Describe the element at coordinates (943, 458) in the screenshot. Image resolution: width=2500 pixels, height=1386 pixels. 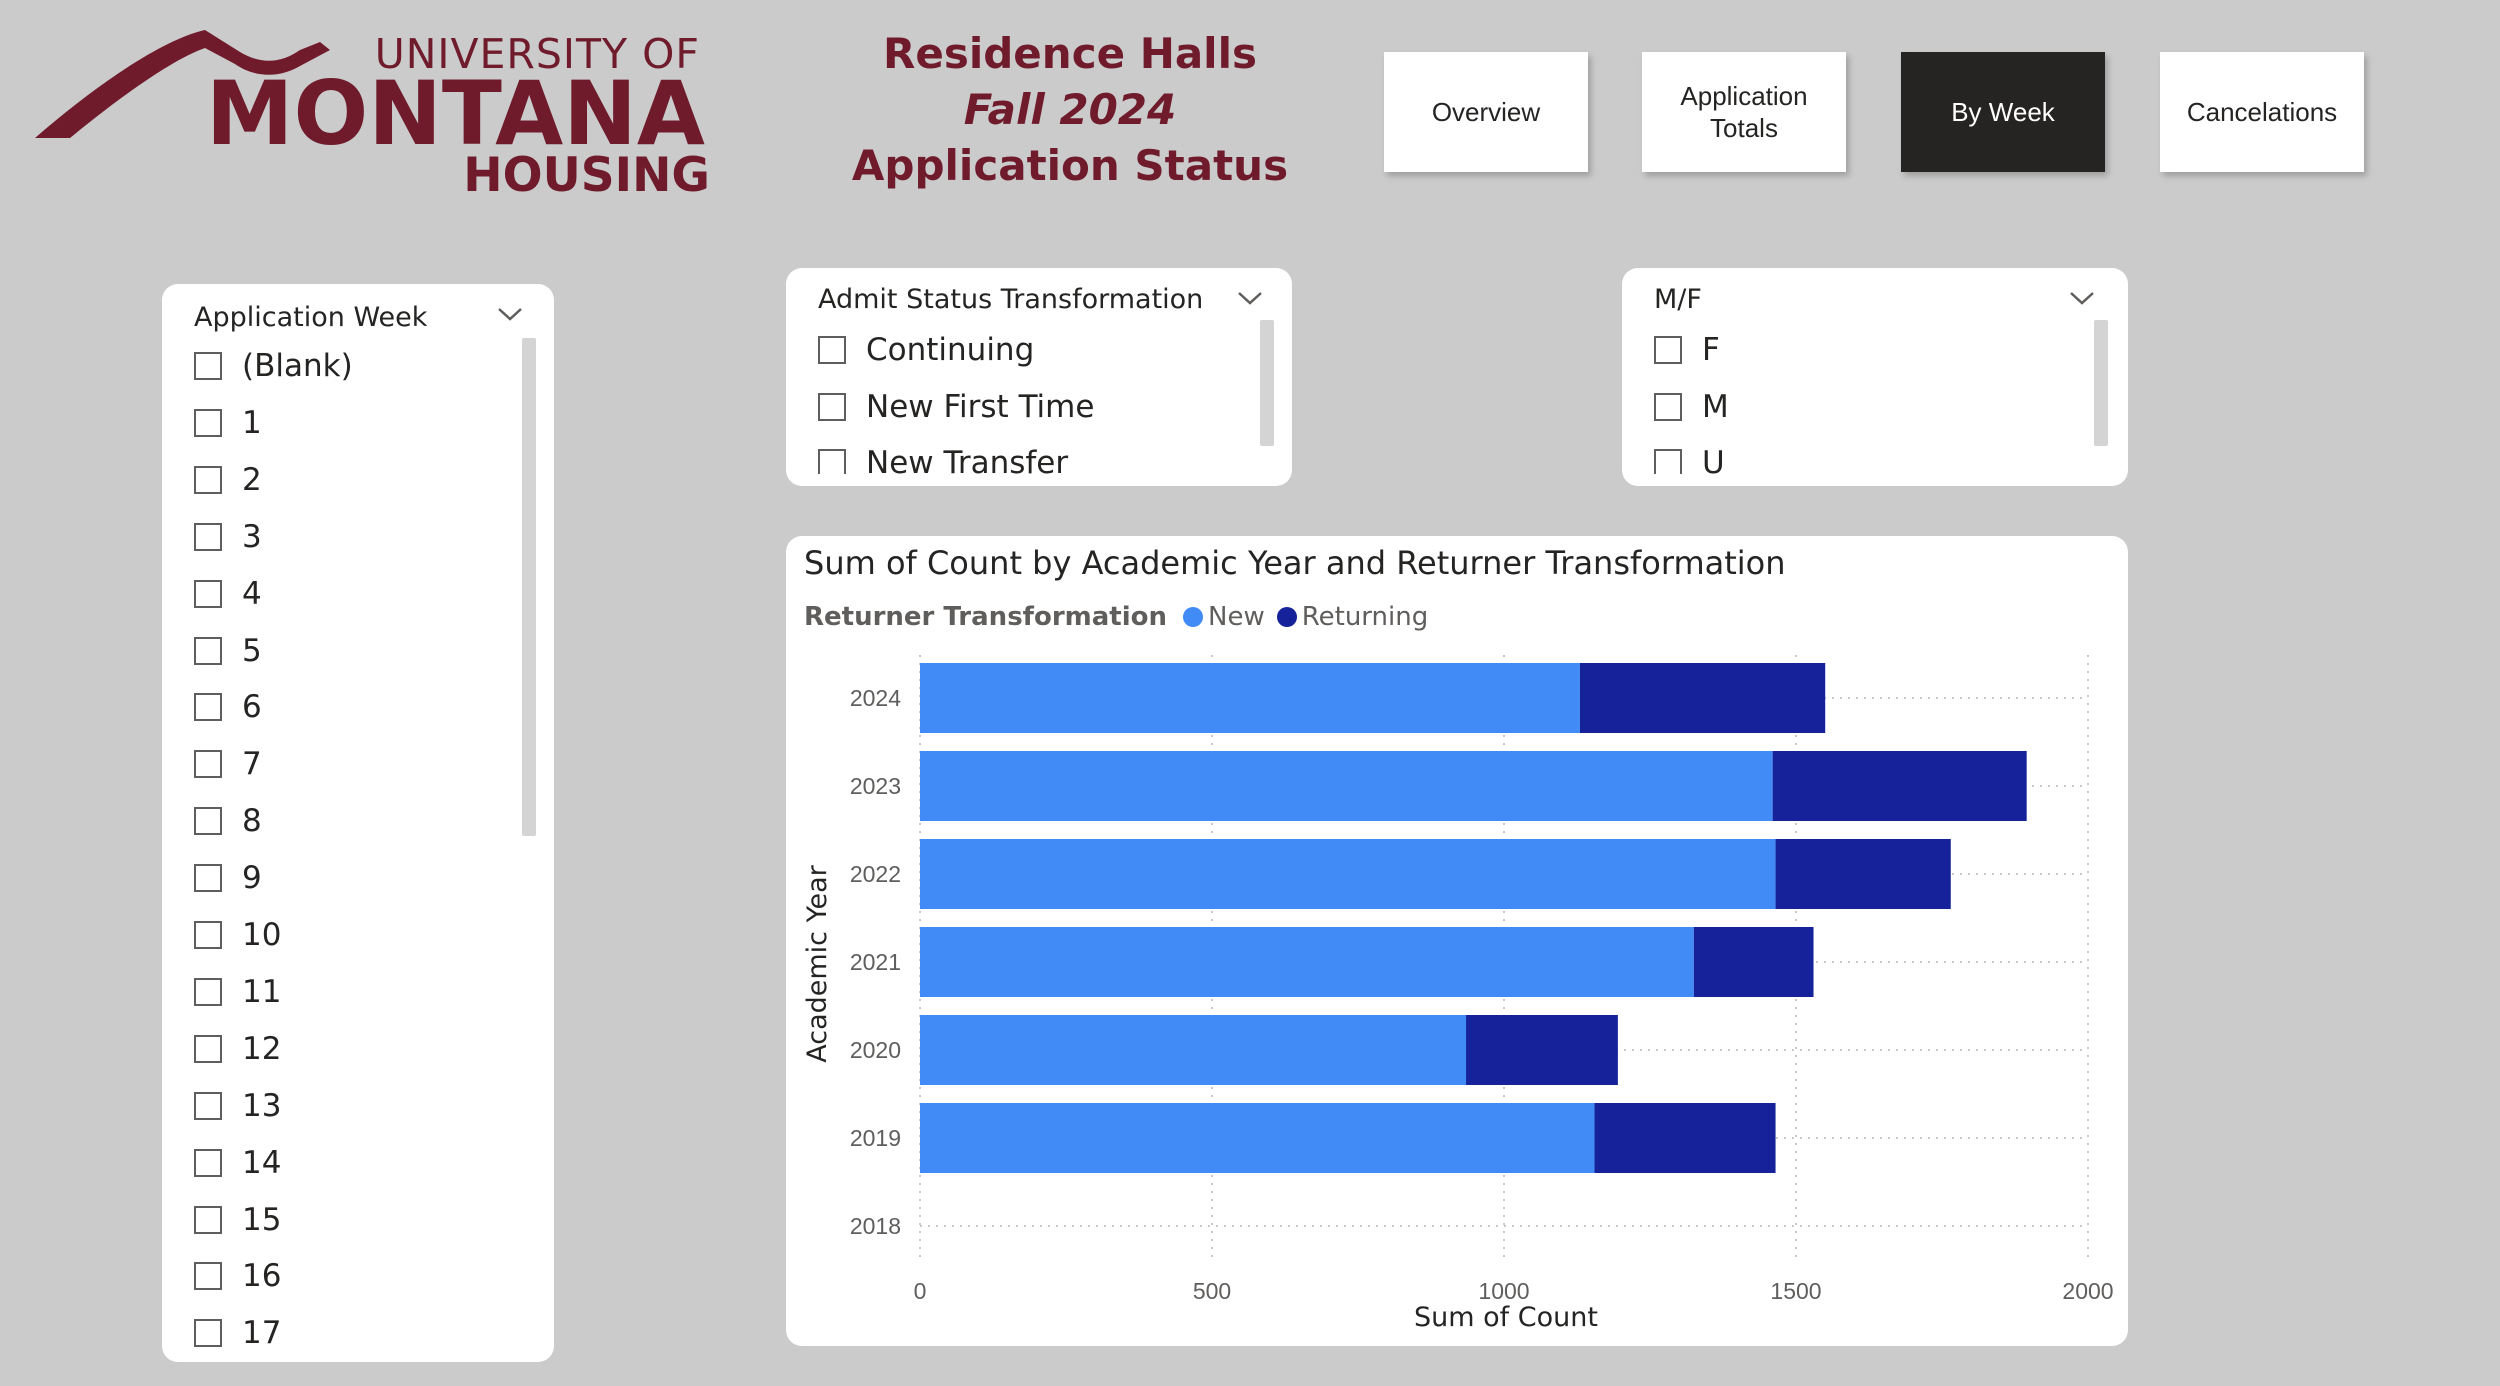
I see `admit-item: New Transfer` at that location.